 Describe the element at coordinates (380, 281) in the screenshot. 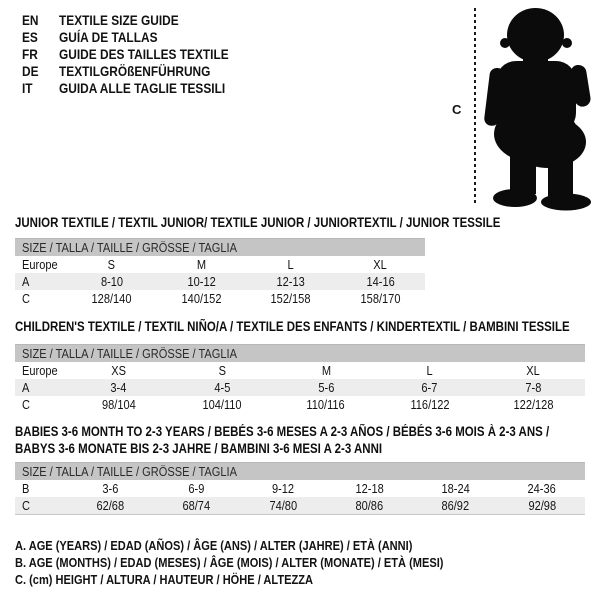

I see `size-cell: 14-16` at that location.